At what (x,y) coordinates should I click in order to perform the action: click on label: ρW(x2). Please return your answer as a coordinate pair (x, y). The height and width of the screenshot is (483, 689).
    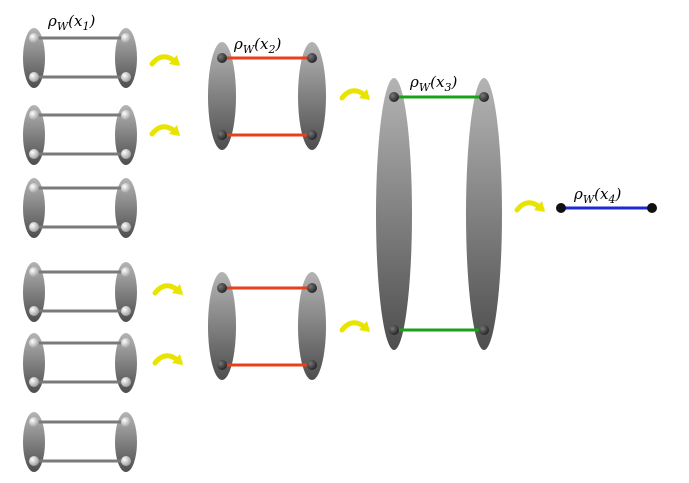
    Looking at the image, I should click on (257, 45).